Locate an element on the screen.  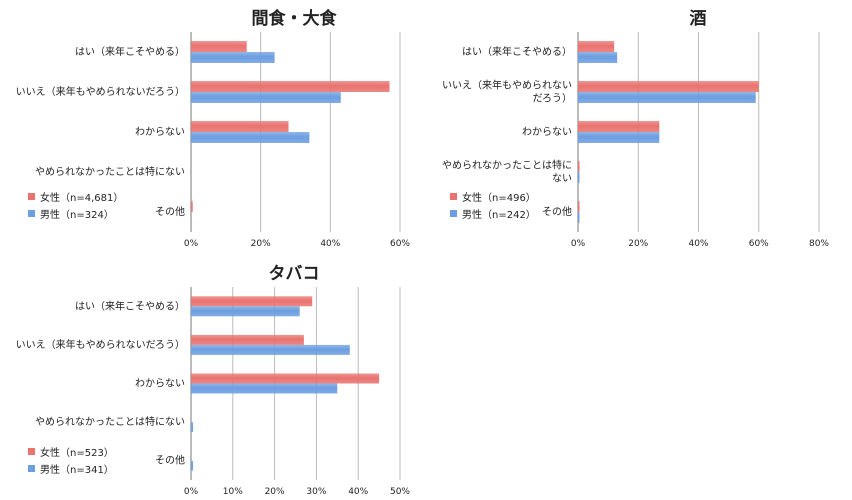
legend-label-male: 男性（n=341） is located at coordinates (77, 470).